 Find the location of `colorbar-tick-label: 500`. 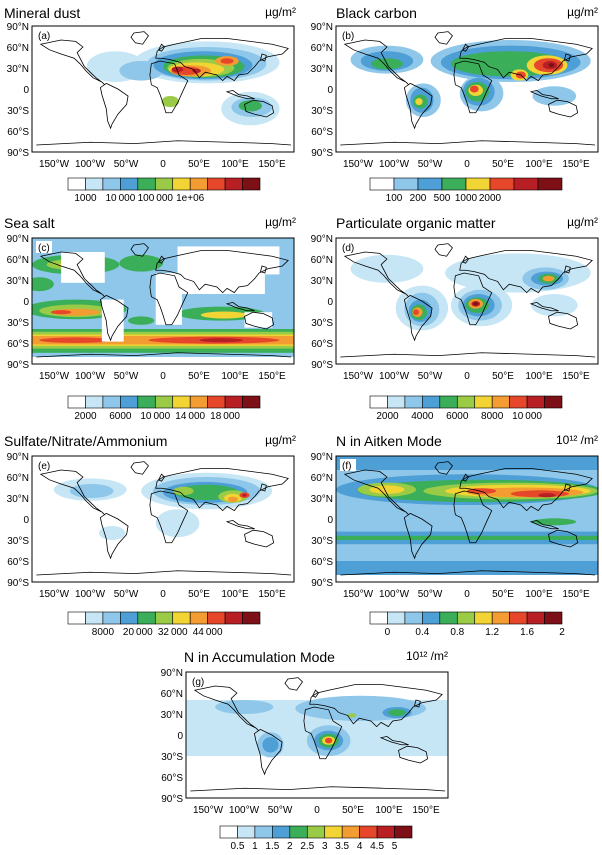

colorbar-tick-label: 500 is located at coordinates (442, 198).